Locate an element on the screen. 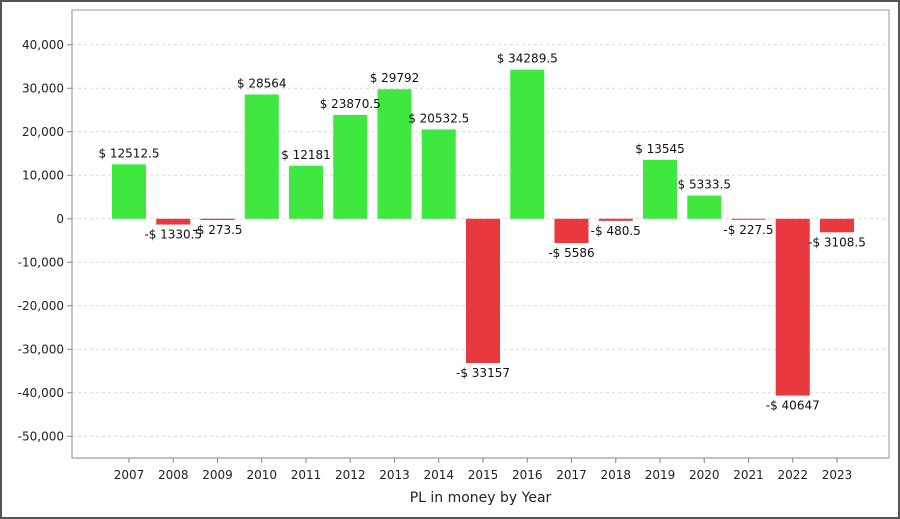 This screenshot has height=519, width=900. x-tick-label: 2012 is located at coordinates (350, 475).